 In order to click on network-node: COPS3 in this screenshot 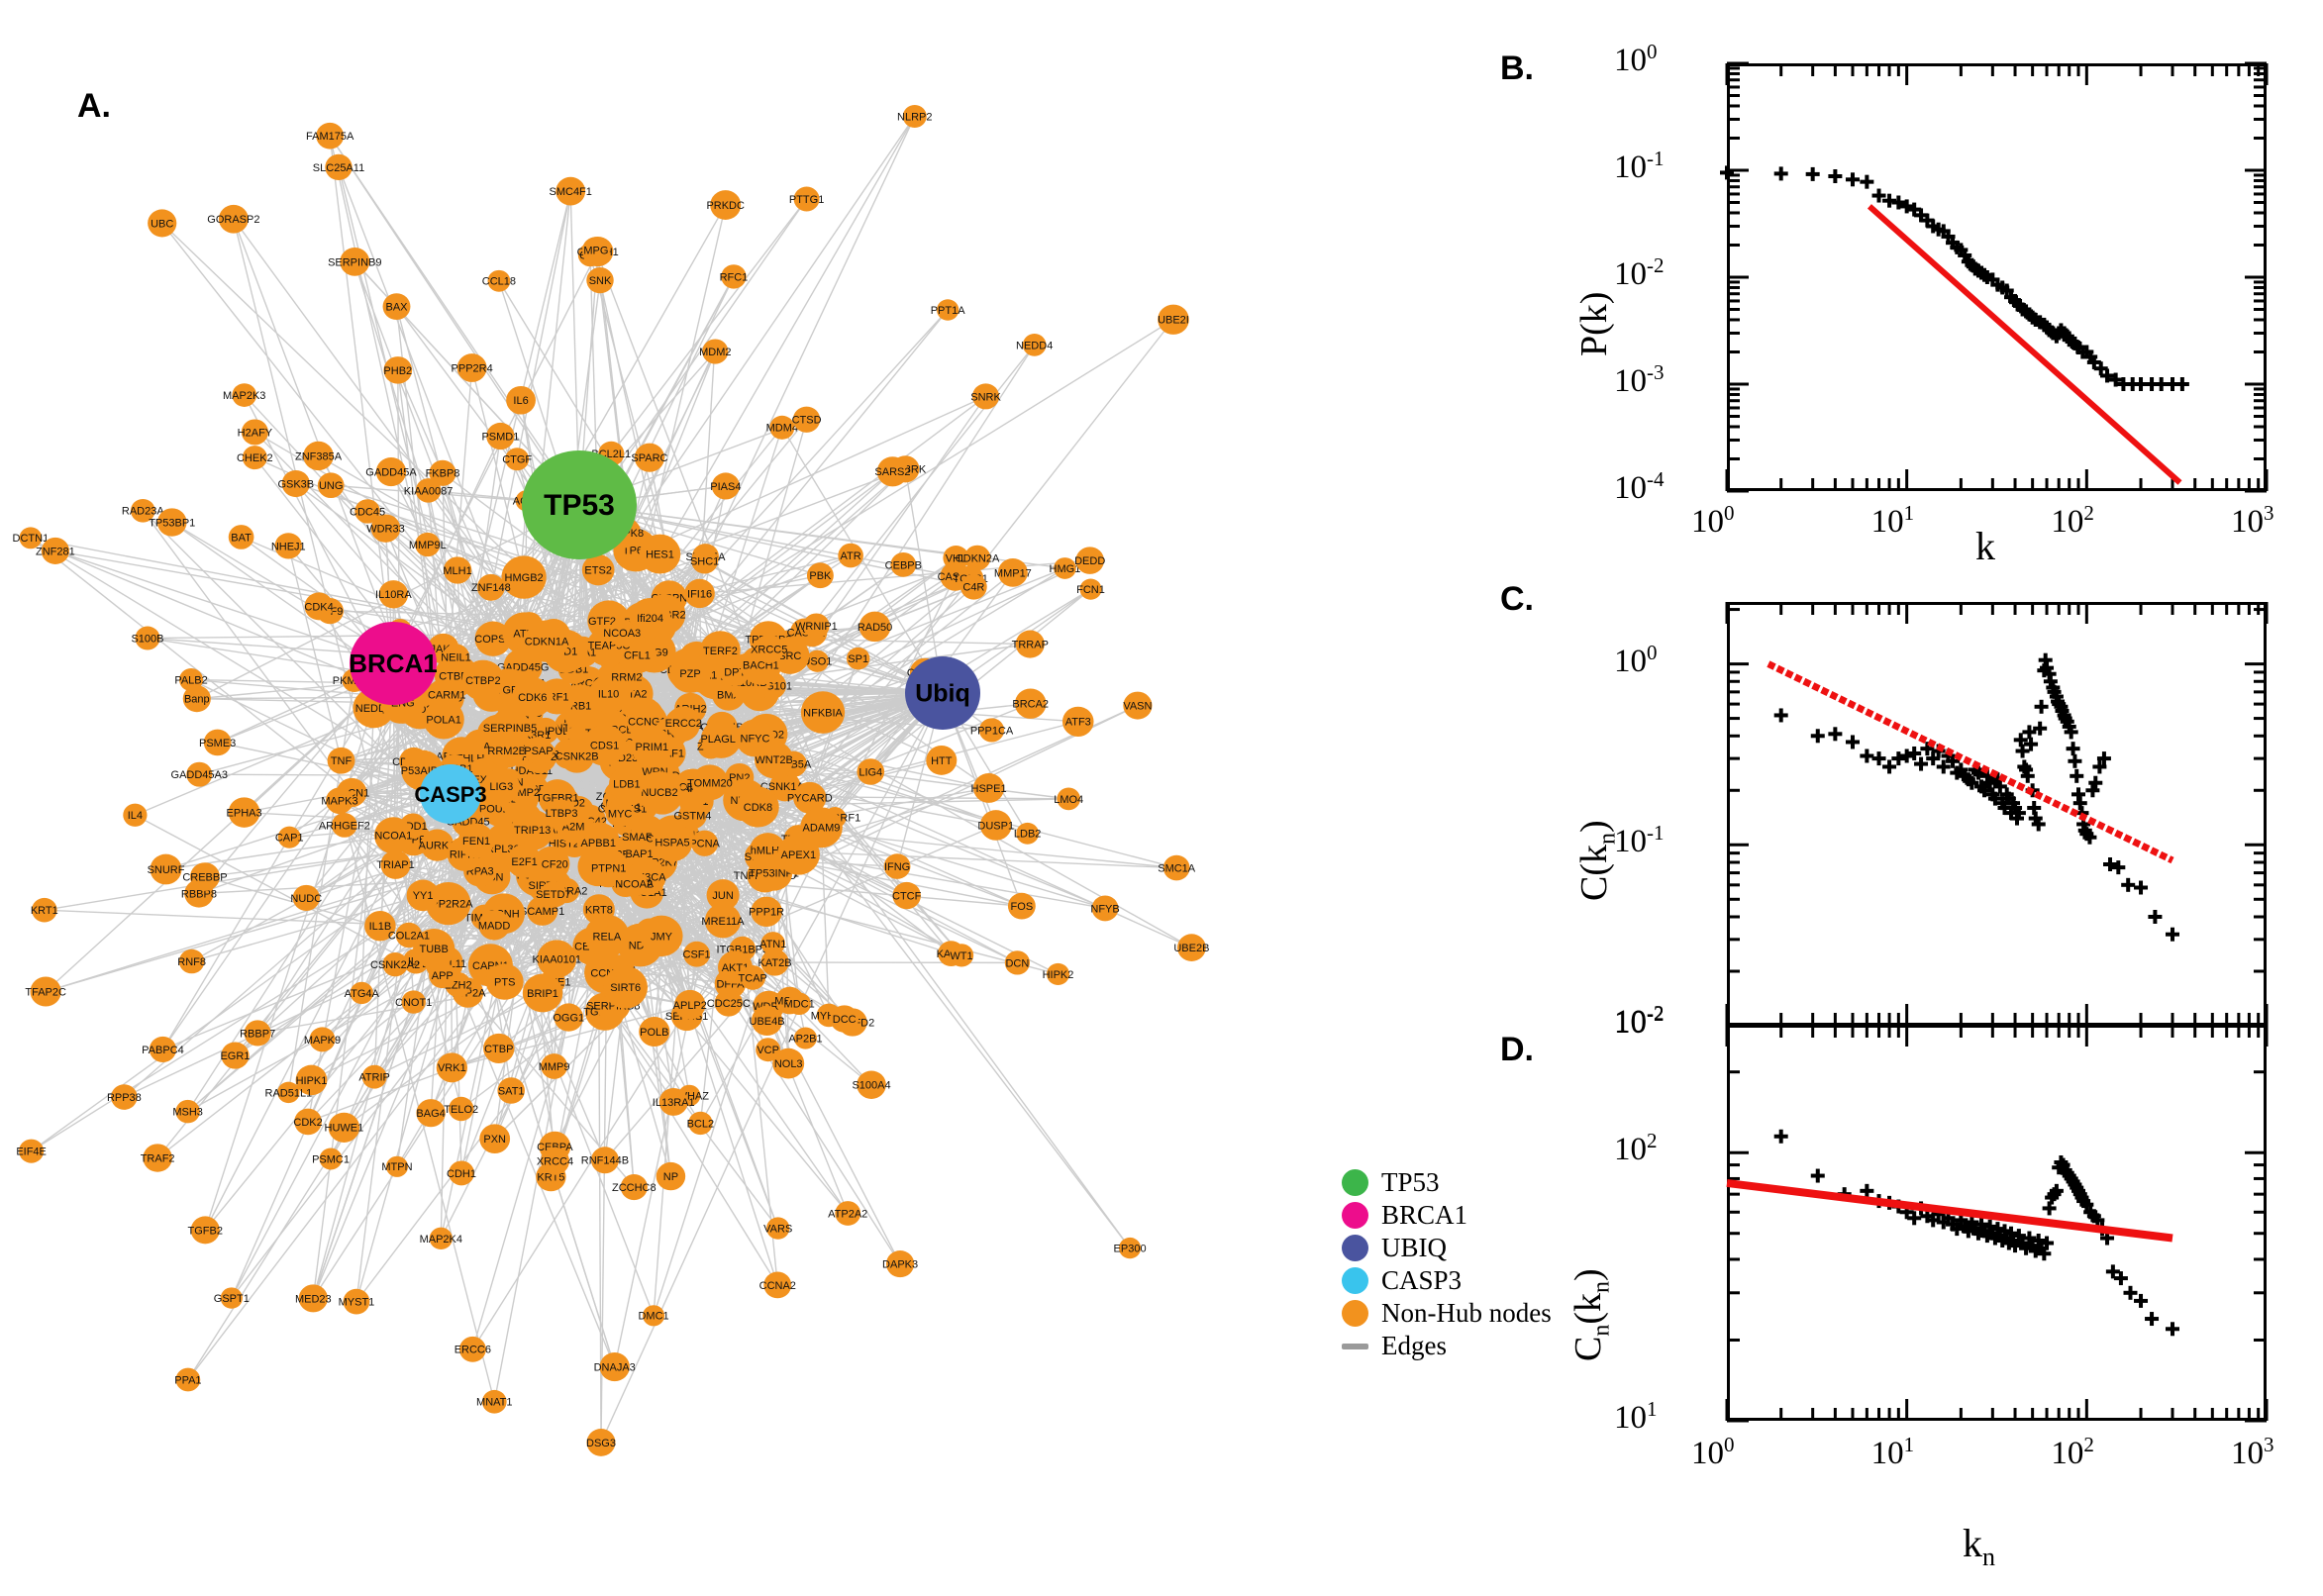, I will do `click(493, 638)`.